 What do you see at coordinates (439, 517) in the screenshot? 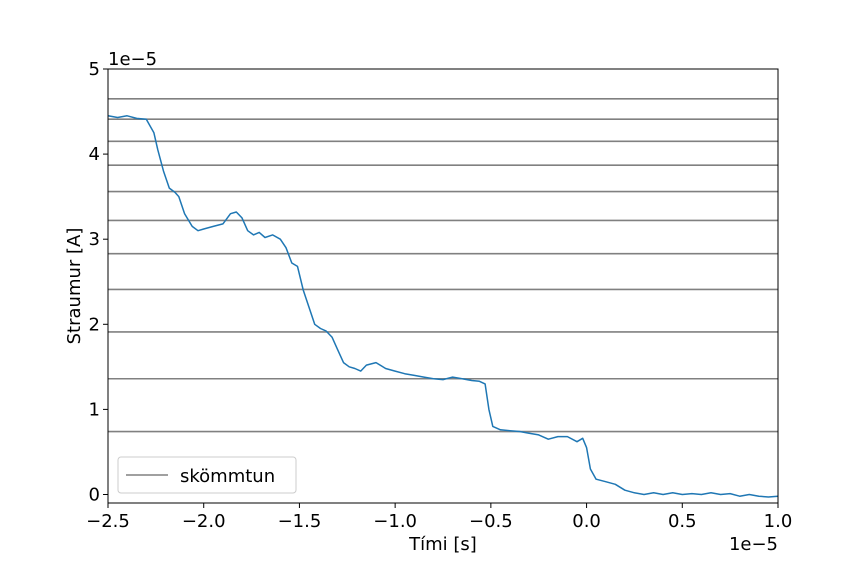
I see `x-axis-ticks: −2.5 −2.0 −1.5 −1.0 −0.5 0.0 0.5 1.0` at bounding box center [439, 517].